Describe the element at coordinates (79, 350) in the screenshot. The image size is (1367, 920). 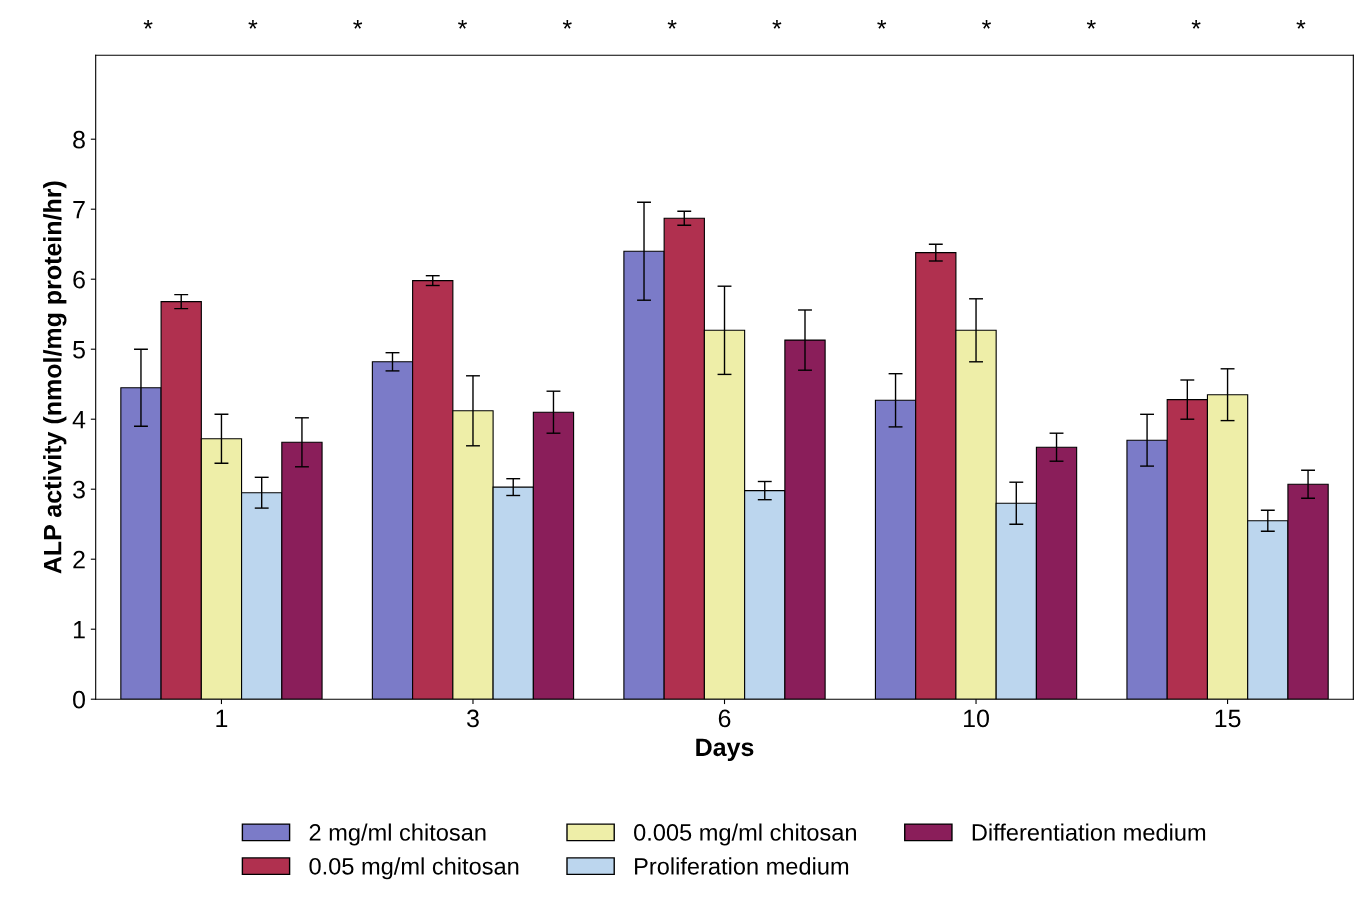
I see `y-tick-label: 5` at that location.